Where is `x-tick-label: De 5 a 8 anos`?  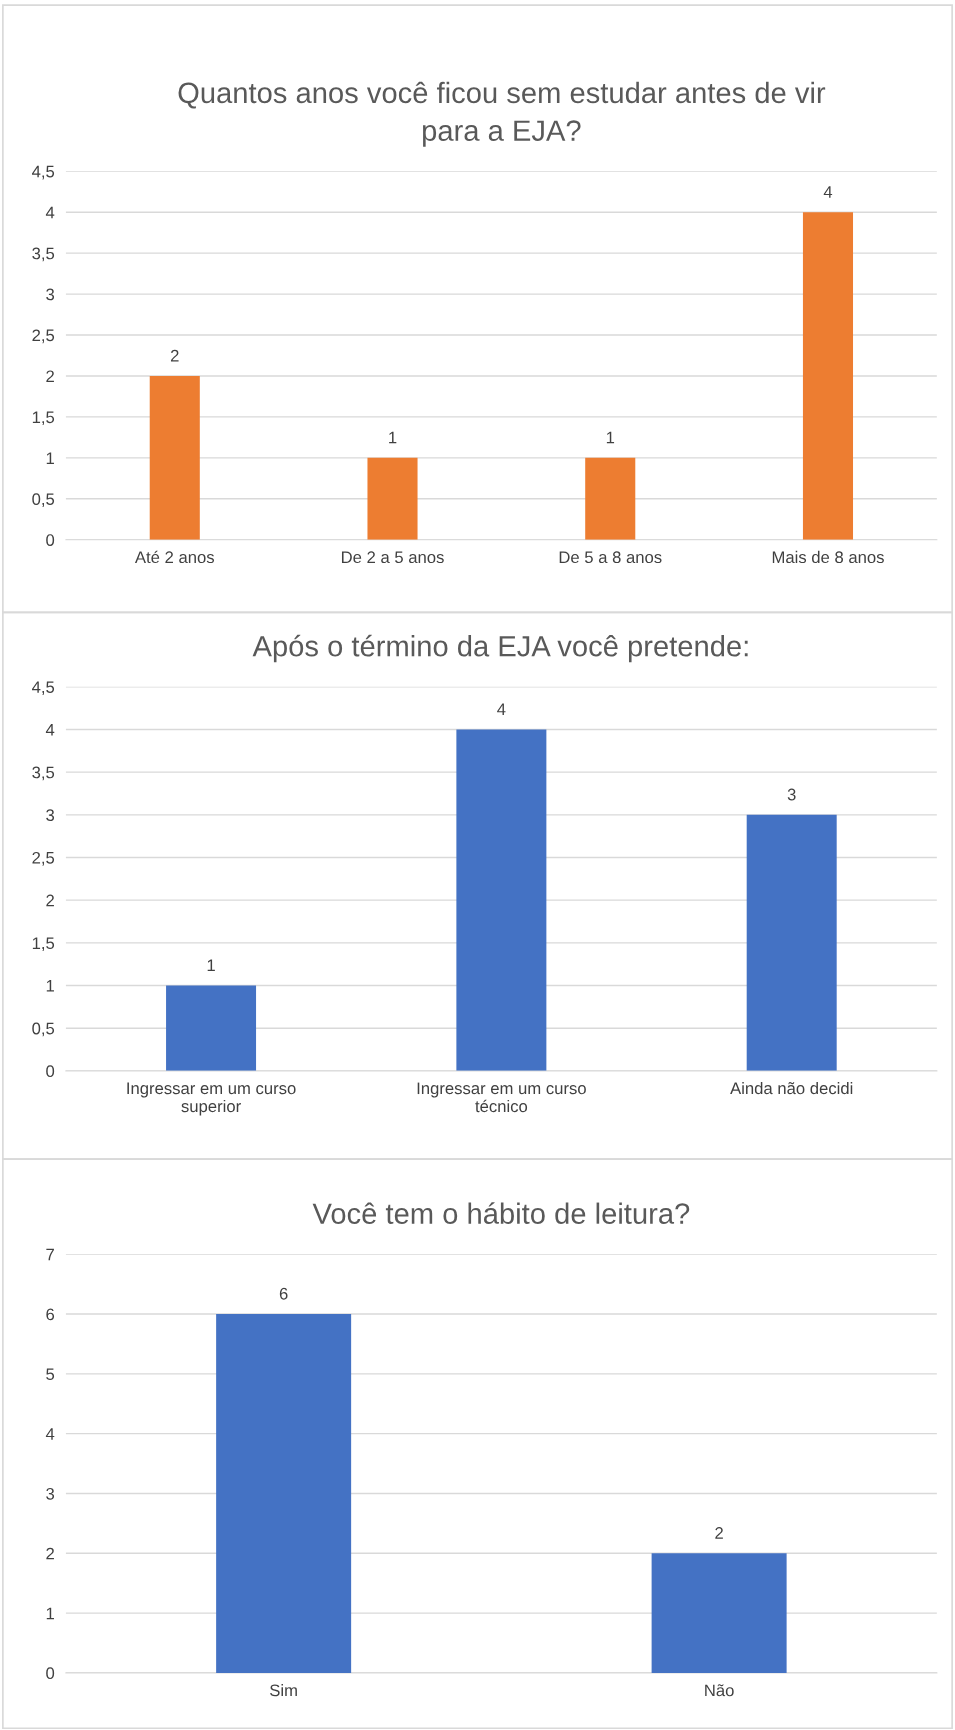
x-tick-label: De 5 a 8 anos is located at coordinates (610, 557).